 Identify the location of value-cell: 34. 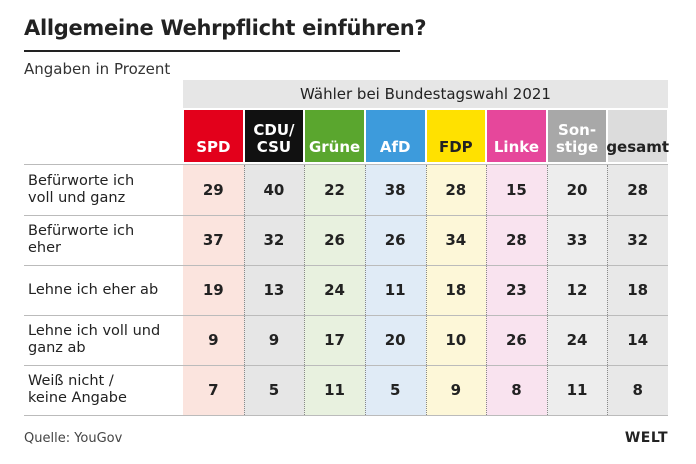
(456, 240).